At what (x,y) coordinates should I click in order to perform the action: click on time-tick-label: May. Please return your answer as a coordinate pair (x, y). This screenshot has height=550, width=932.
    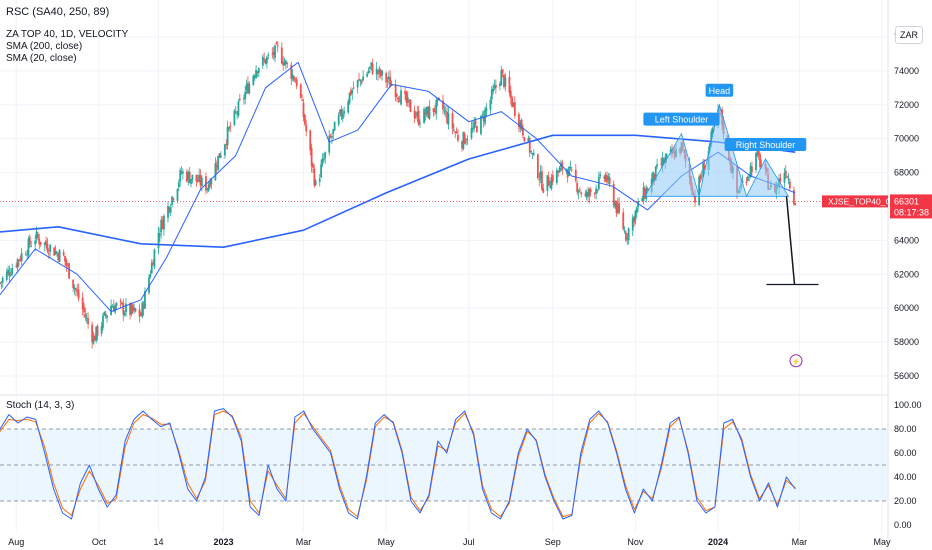
    Looking at the image, I should click on (387, 542).